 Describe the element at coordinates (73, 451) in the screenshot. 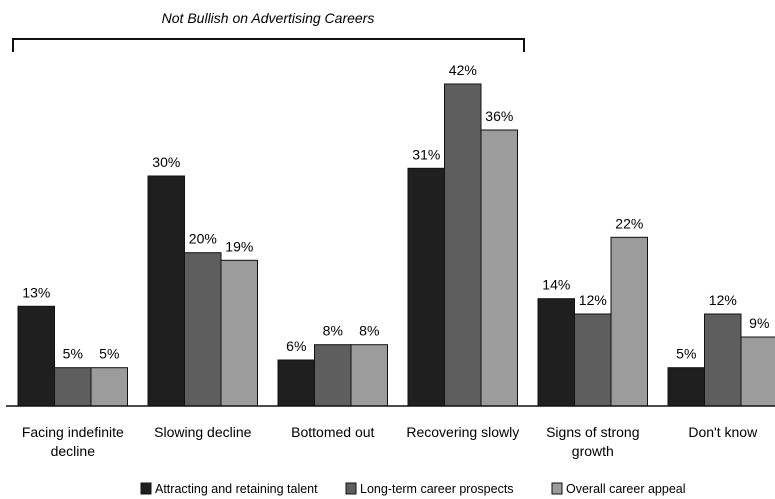

I see `category-label-1: decline` at that location.